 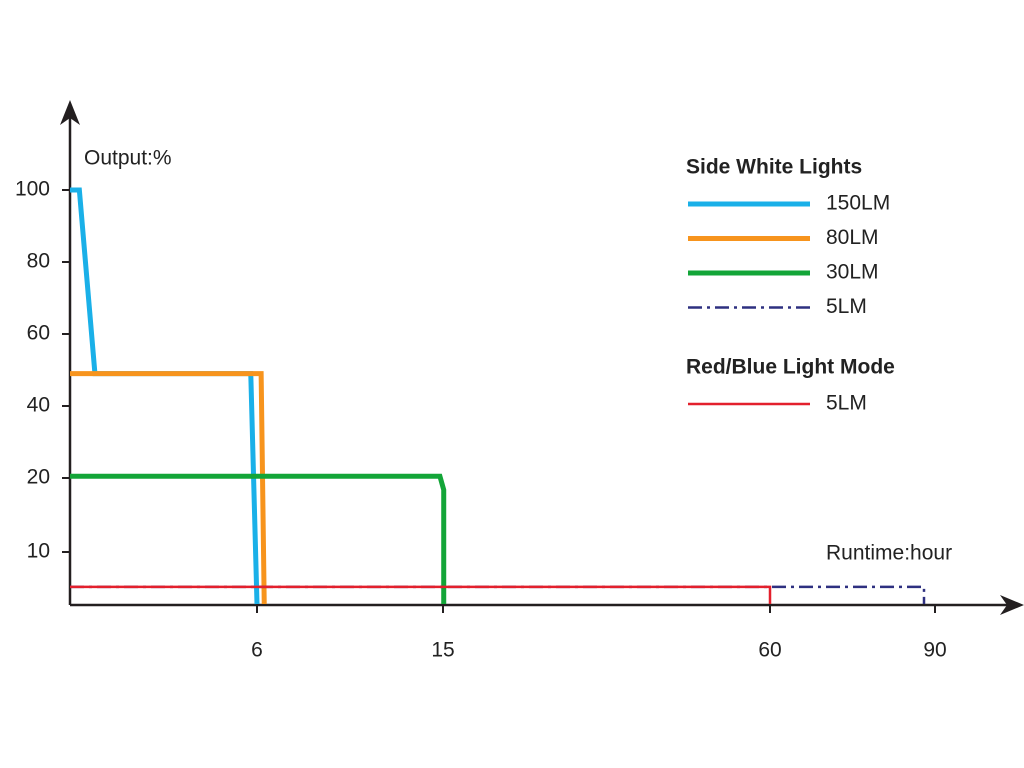 I want to click on y-tick-label: 80, so click(x=38, y=261).